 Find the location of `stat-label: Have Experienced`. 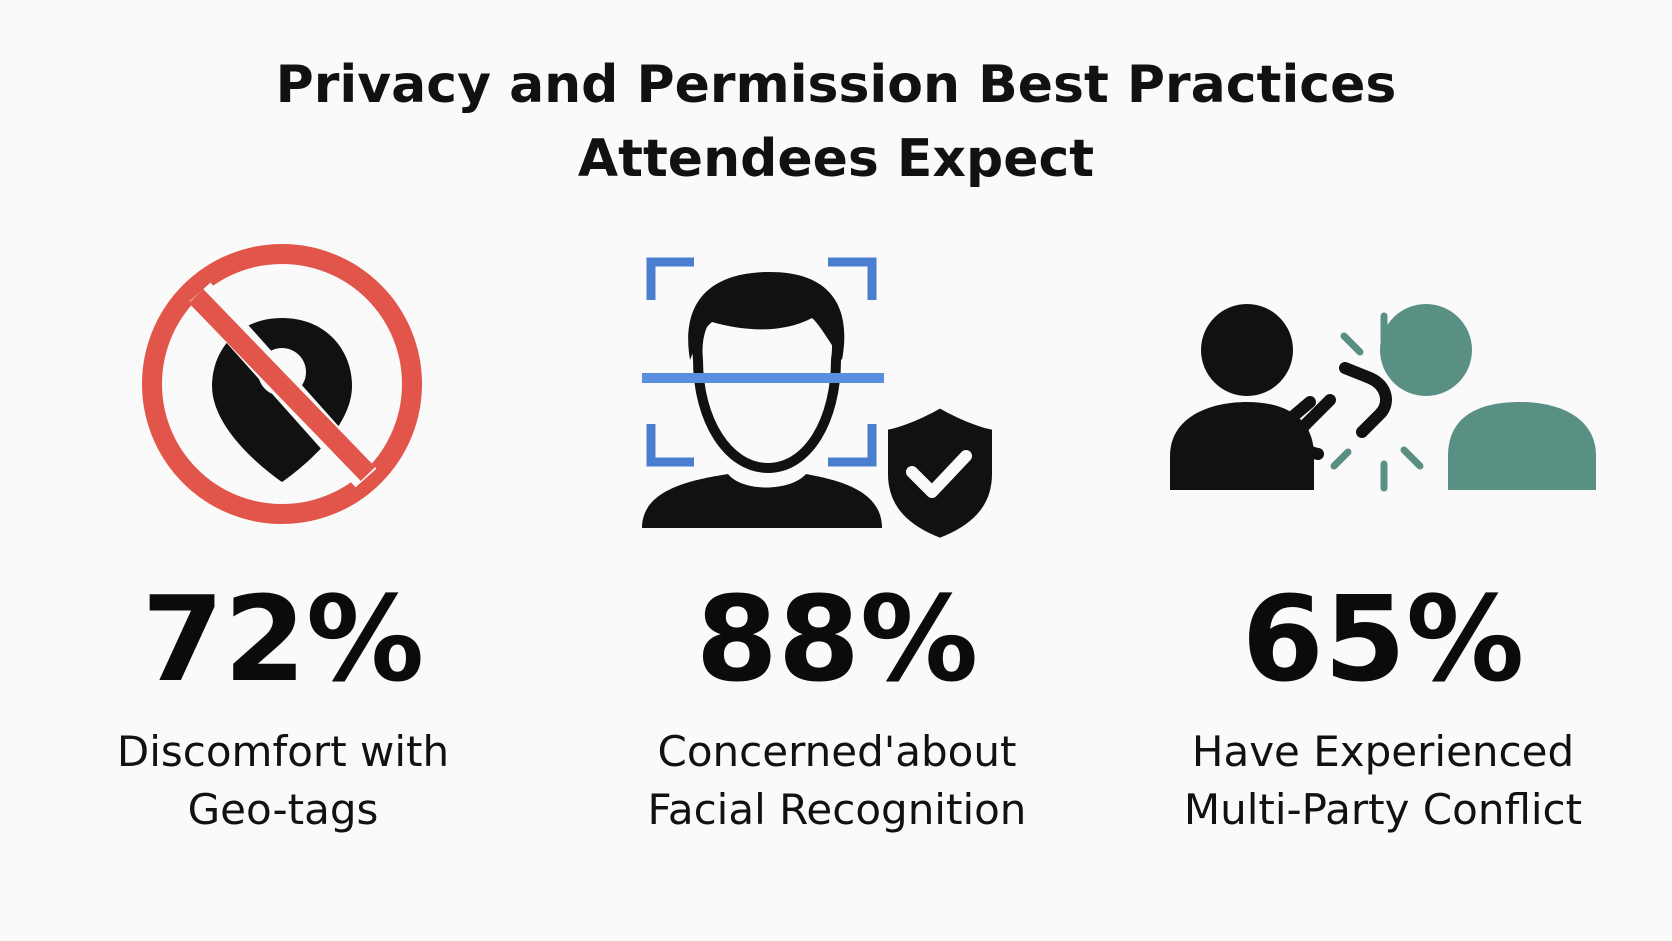

stat-label: Have Experienced is located at coordinates (1383, 751).